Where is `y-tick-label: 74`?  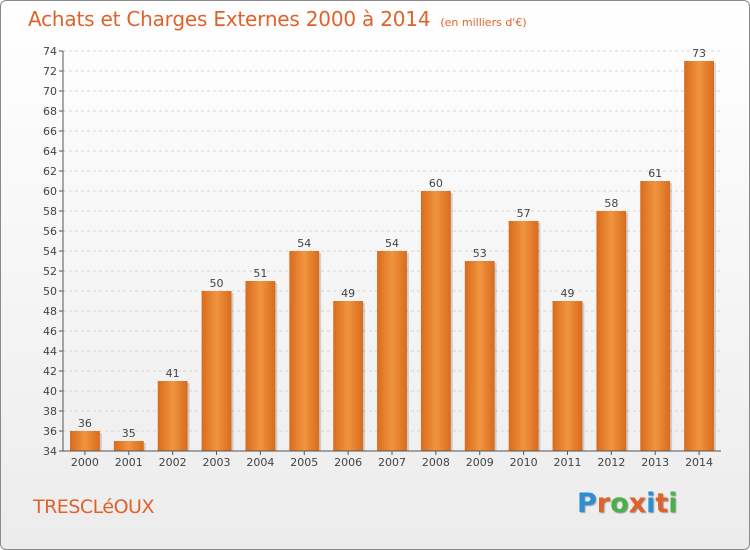 y-tick-label: 74 is located at coordinates (50, 51).